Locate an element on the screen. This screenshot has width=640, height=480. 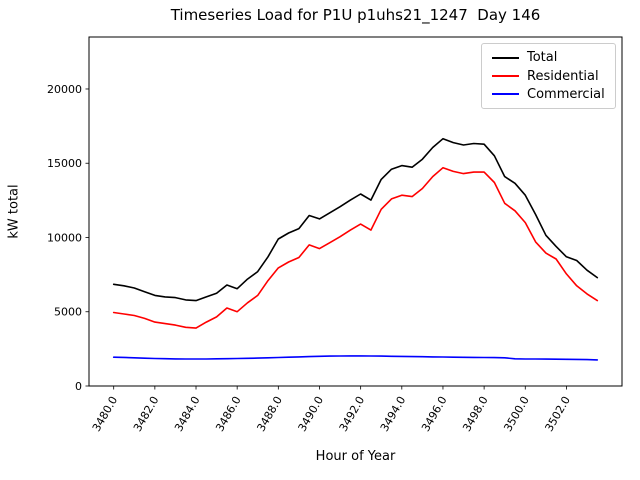
y-tick-label: 20000 is located at coordinates (64, 89).